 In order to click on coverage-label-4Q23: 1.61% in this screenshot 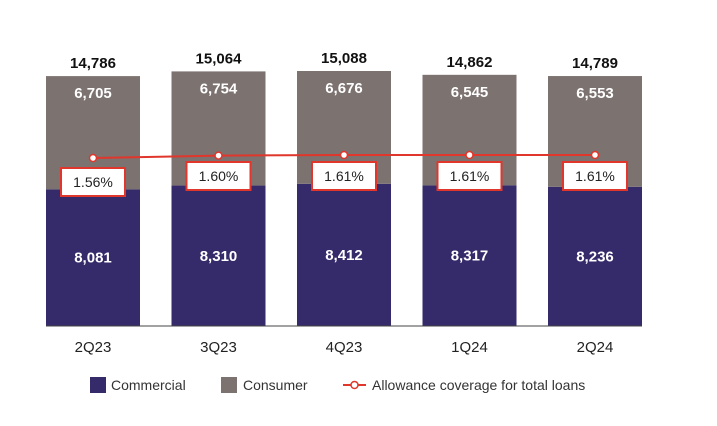, I will do `click(344, 176)`.